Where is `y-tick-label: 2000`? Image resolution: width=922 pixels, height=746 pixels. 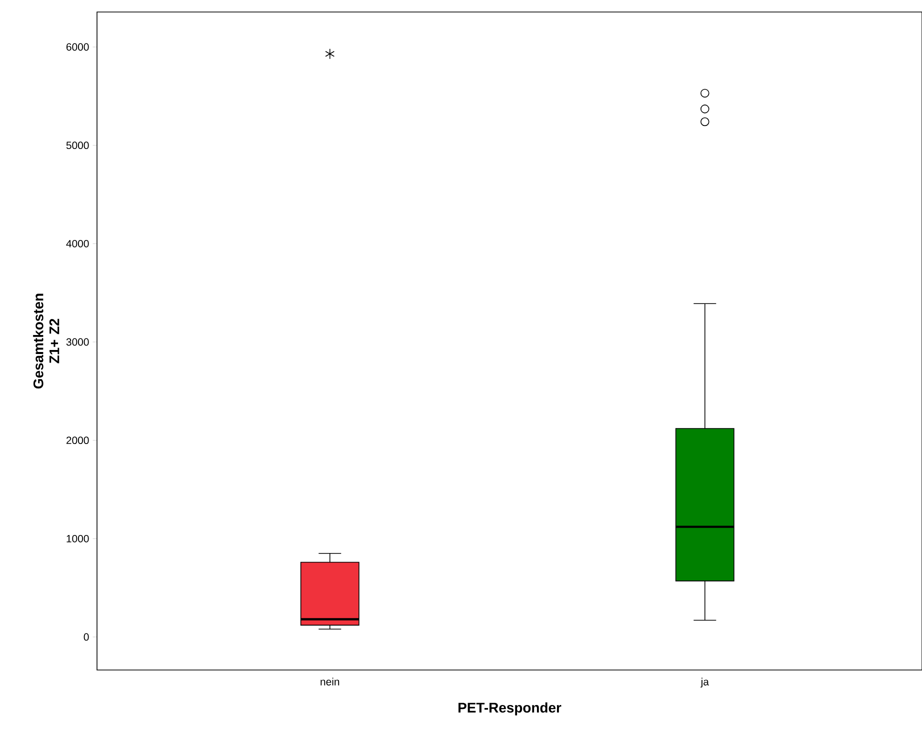
y-tick-label: 2000 is located at coordinates (77, 440).